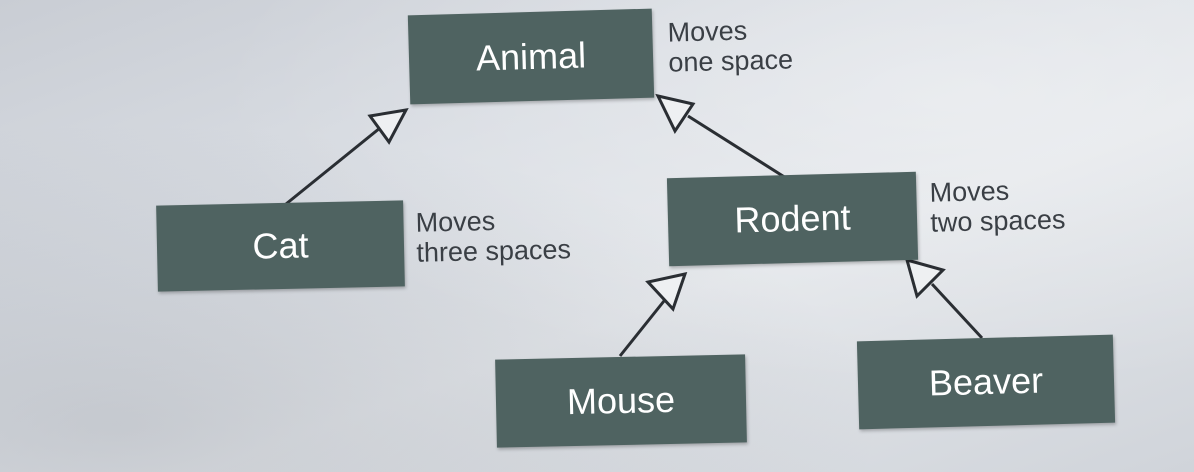 This screenshot has width=1194, height=472. I want to click on note-rodent-line2: two spaces, so click(998, 221).